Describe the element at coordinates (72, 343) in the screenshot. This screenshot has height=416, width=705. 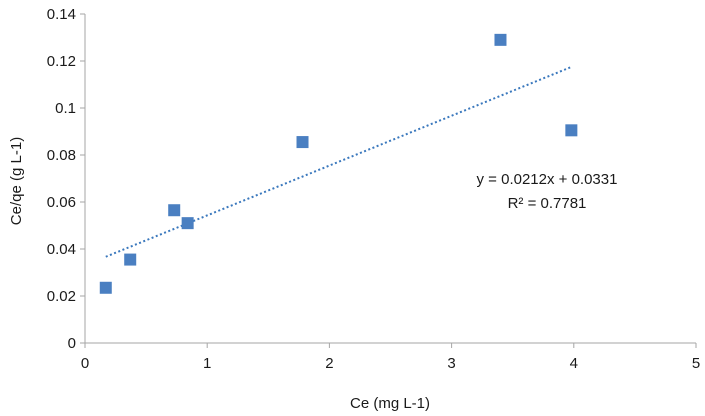
I see `y-tick-label: 0` at that location.